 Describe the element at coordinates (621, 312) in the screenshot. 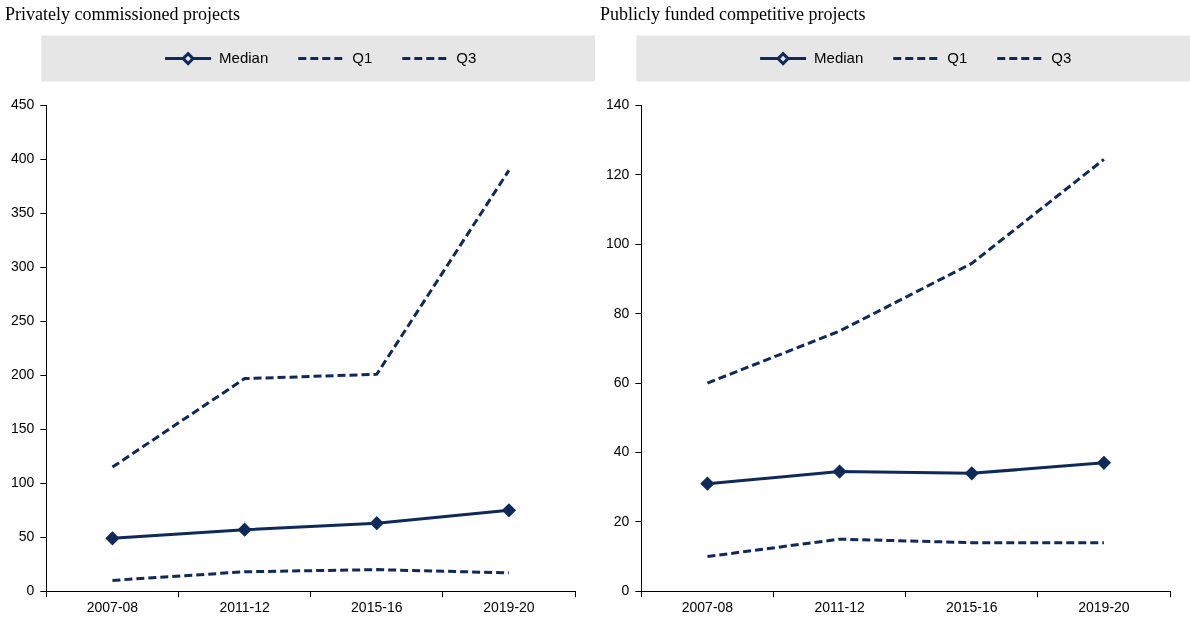

I see `y-tick-label: 80` at that location.